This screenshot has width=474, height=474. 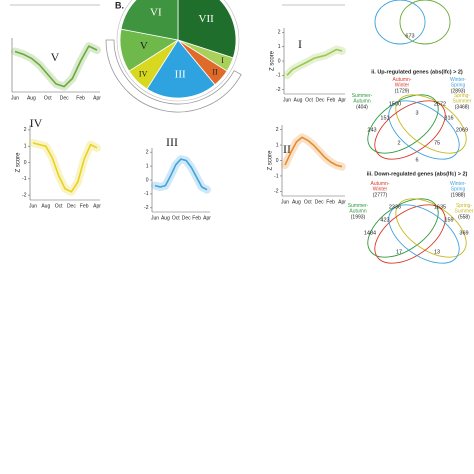 I want to click on venn-count: 17, so click(x=399, y=252).